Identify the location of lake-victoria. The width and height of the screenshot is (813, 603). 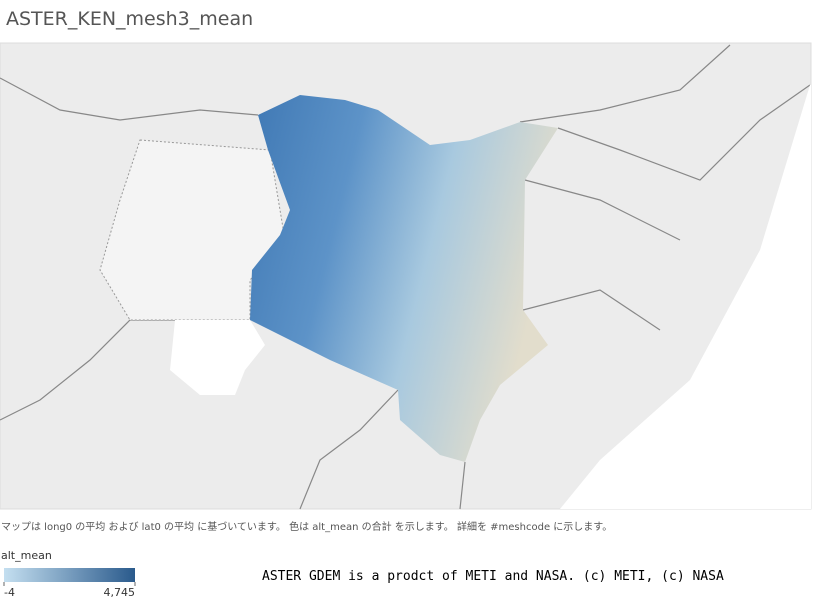
(217, 357).